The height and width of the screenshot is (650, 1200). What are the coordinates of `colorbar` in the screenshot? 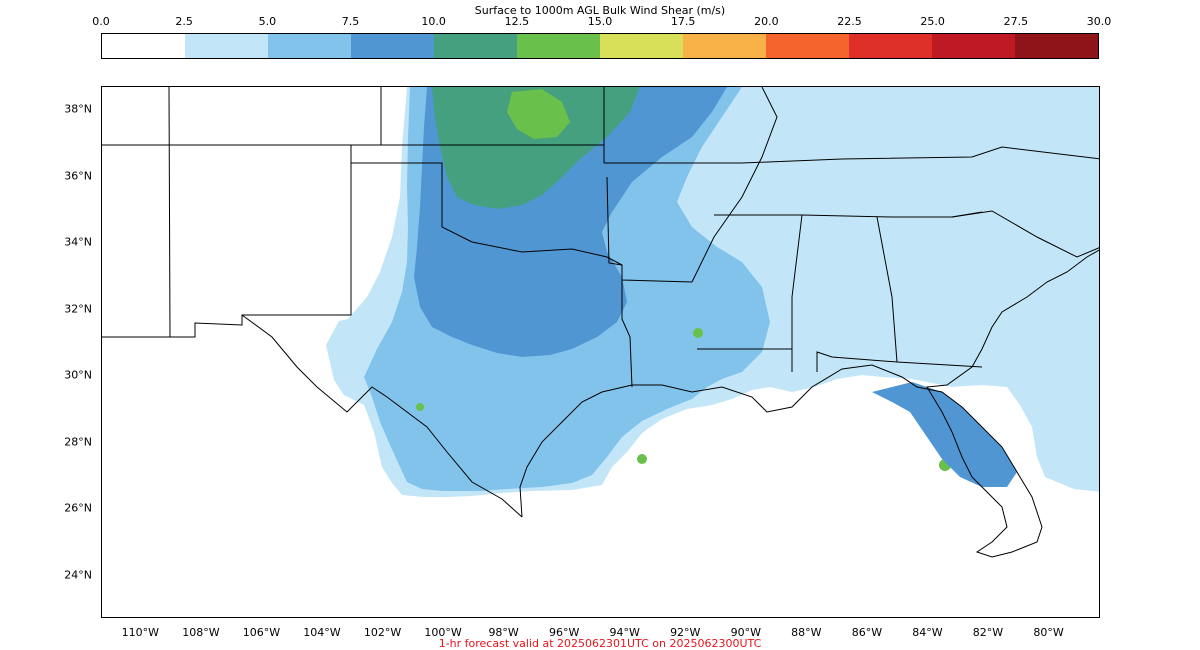 It's located at (600, 46).